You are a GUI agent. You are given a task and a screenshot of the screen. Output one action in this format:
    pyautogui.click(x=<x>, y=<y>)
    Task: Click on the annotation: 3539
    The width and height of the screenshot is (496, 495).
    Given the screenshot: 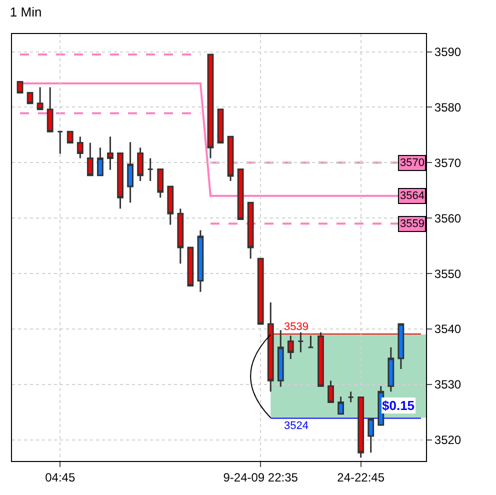 What is the action you would take?
    pyautogui.click(x=296, y=327)
    